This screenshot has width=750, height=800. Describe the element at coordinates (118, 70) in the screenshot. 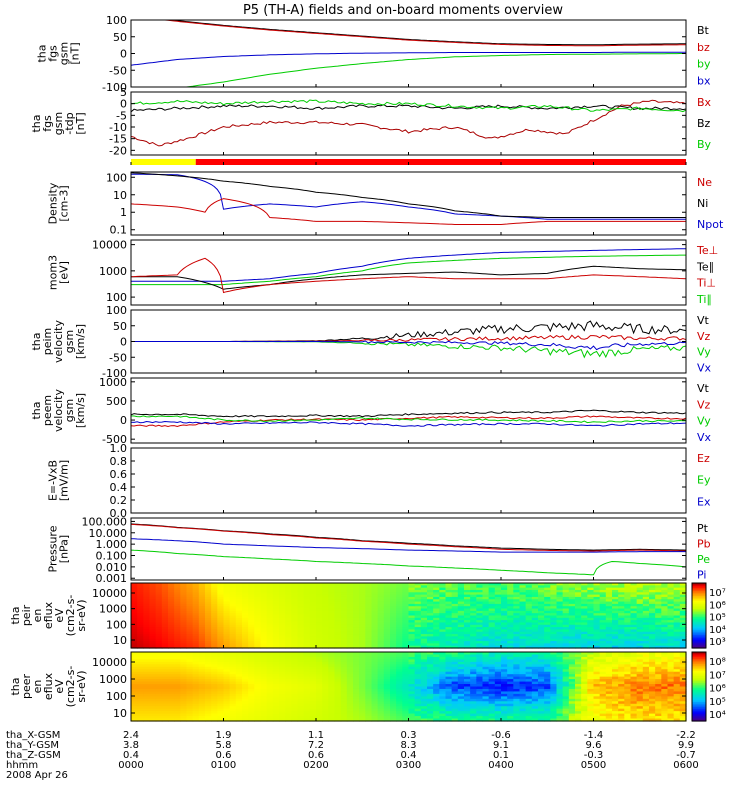

I see `y-tick-label: -50` at that location.